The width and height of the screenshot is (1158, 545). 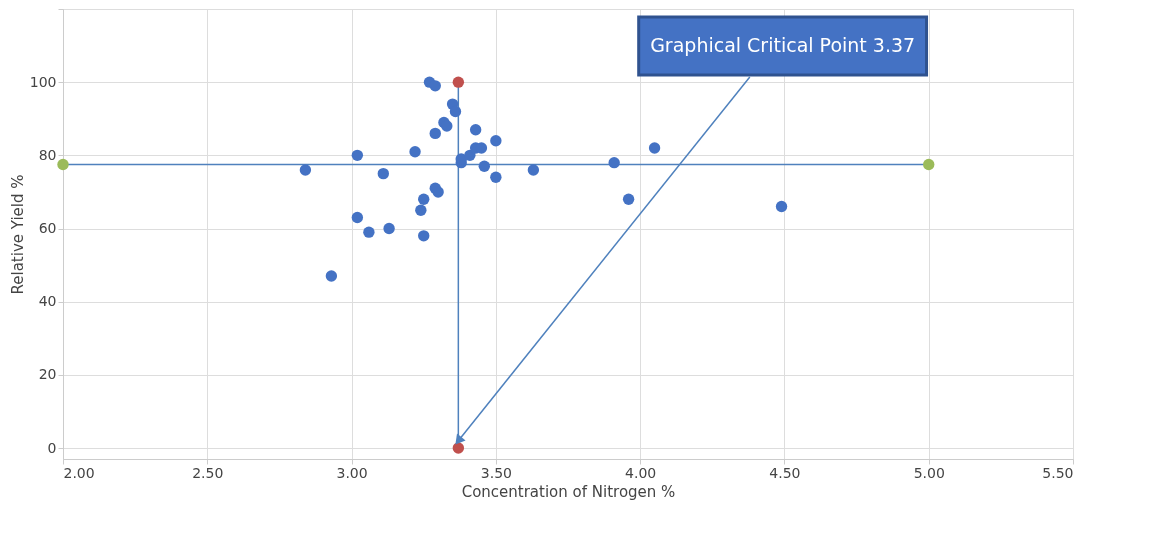 What do you see at coordinates (785, 472) in the screenshot?
I see `x-tick-label: 4.50` at bounding box center [785, 472].